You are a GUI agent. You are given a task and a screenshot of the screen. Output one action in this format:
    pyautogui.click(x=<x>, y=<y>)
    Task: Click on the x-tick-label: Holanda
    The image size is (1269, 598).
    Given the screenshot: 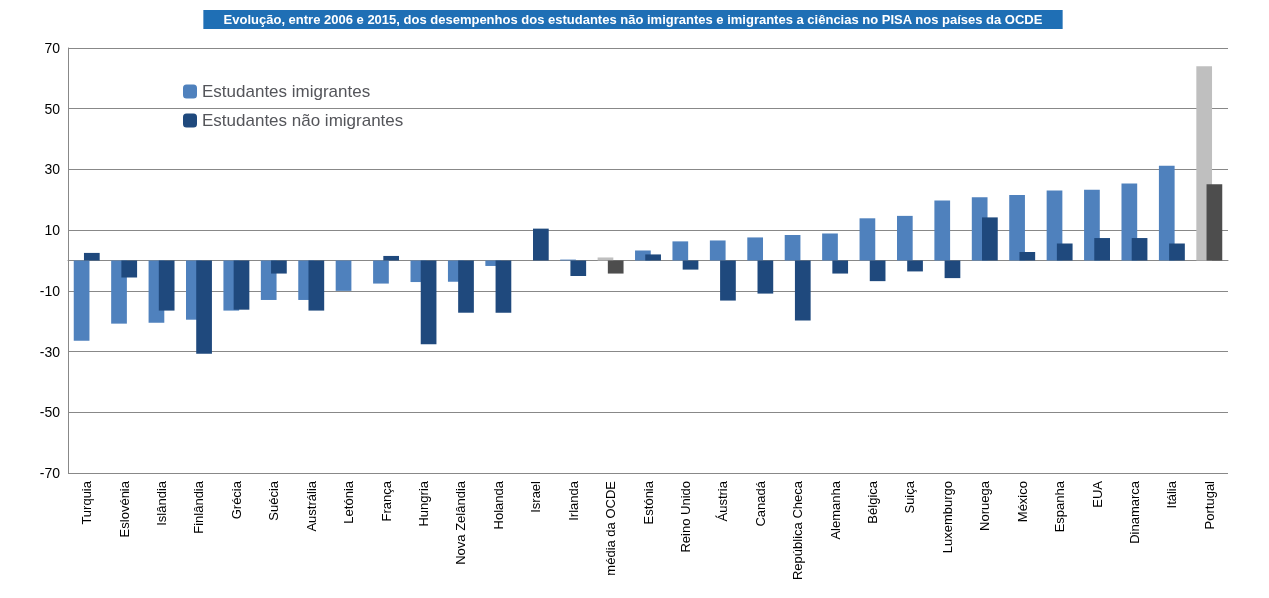 What is the action you would take?
    pyautogui.click(x=498, y=505)
    